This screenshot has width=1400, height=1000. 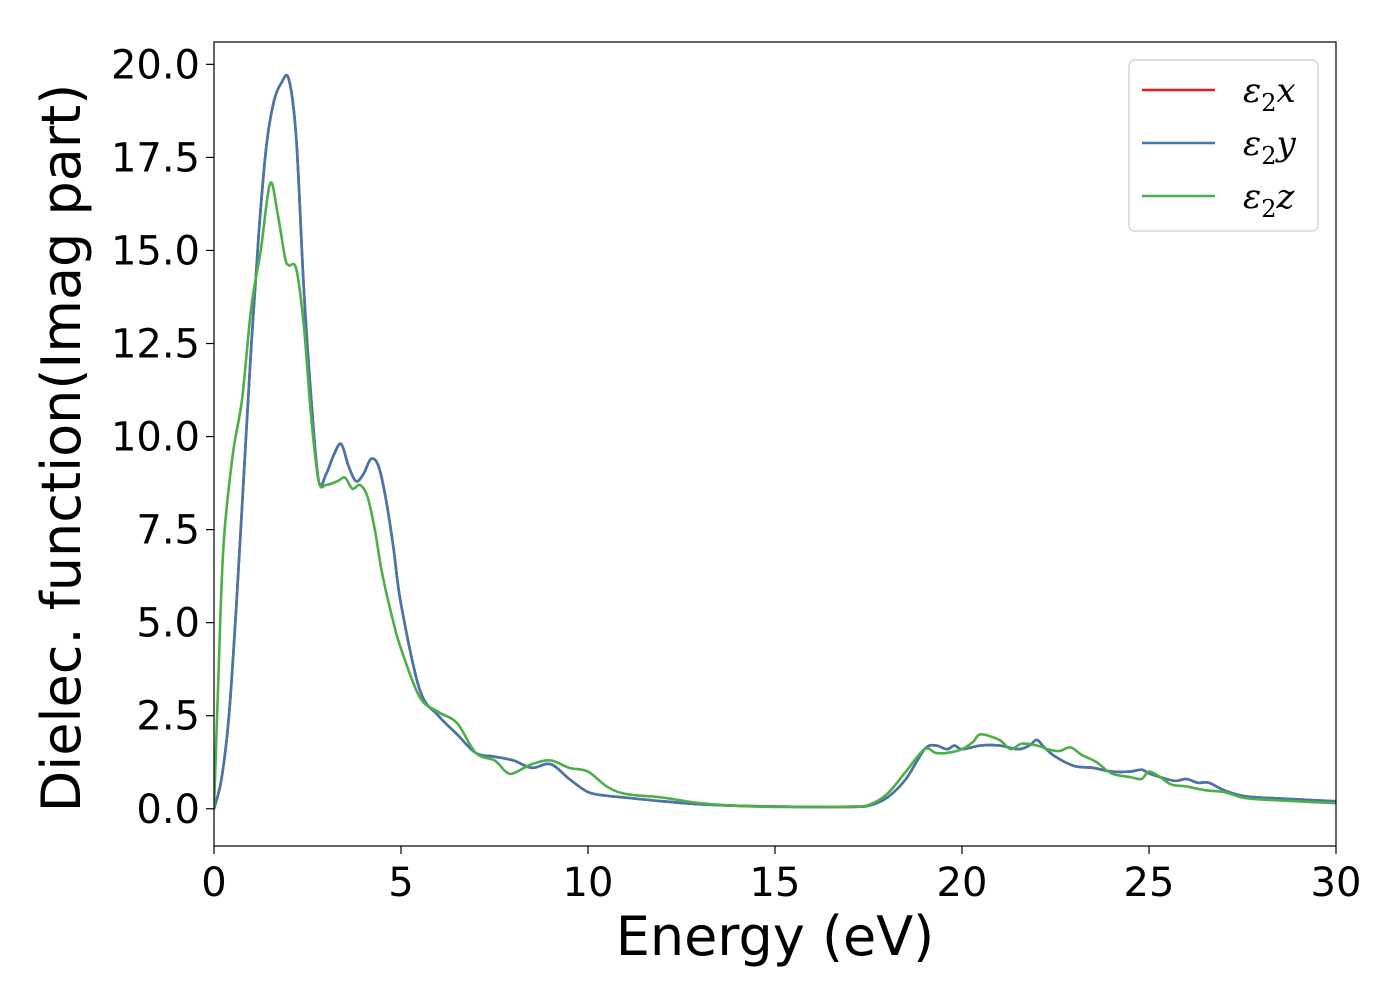 I want to click on x-tick-label: 20, so click(x=962, y=883).